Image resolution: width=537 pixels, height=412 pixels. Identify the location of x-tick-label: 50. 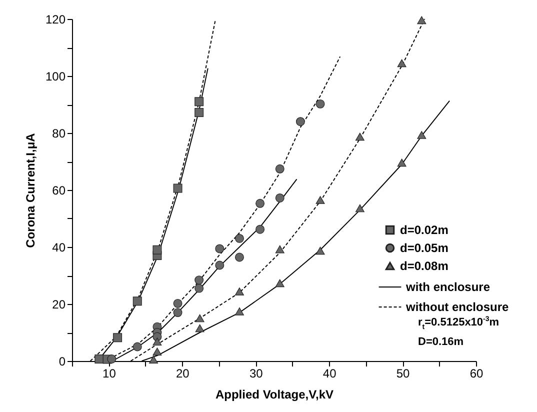
(403, 373).